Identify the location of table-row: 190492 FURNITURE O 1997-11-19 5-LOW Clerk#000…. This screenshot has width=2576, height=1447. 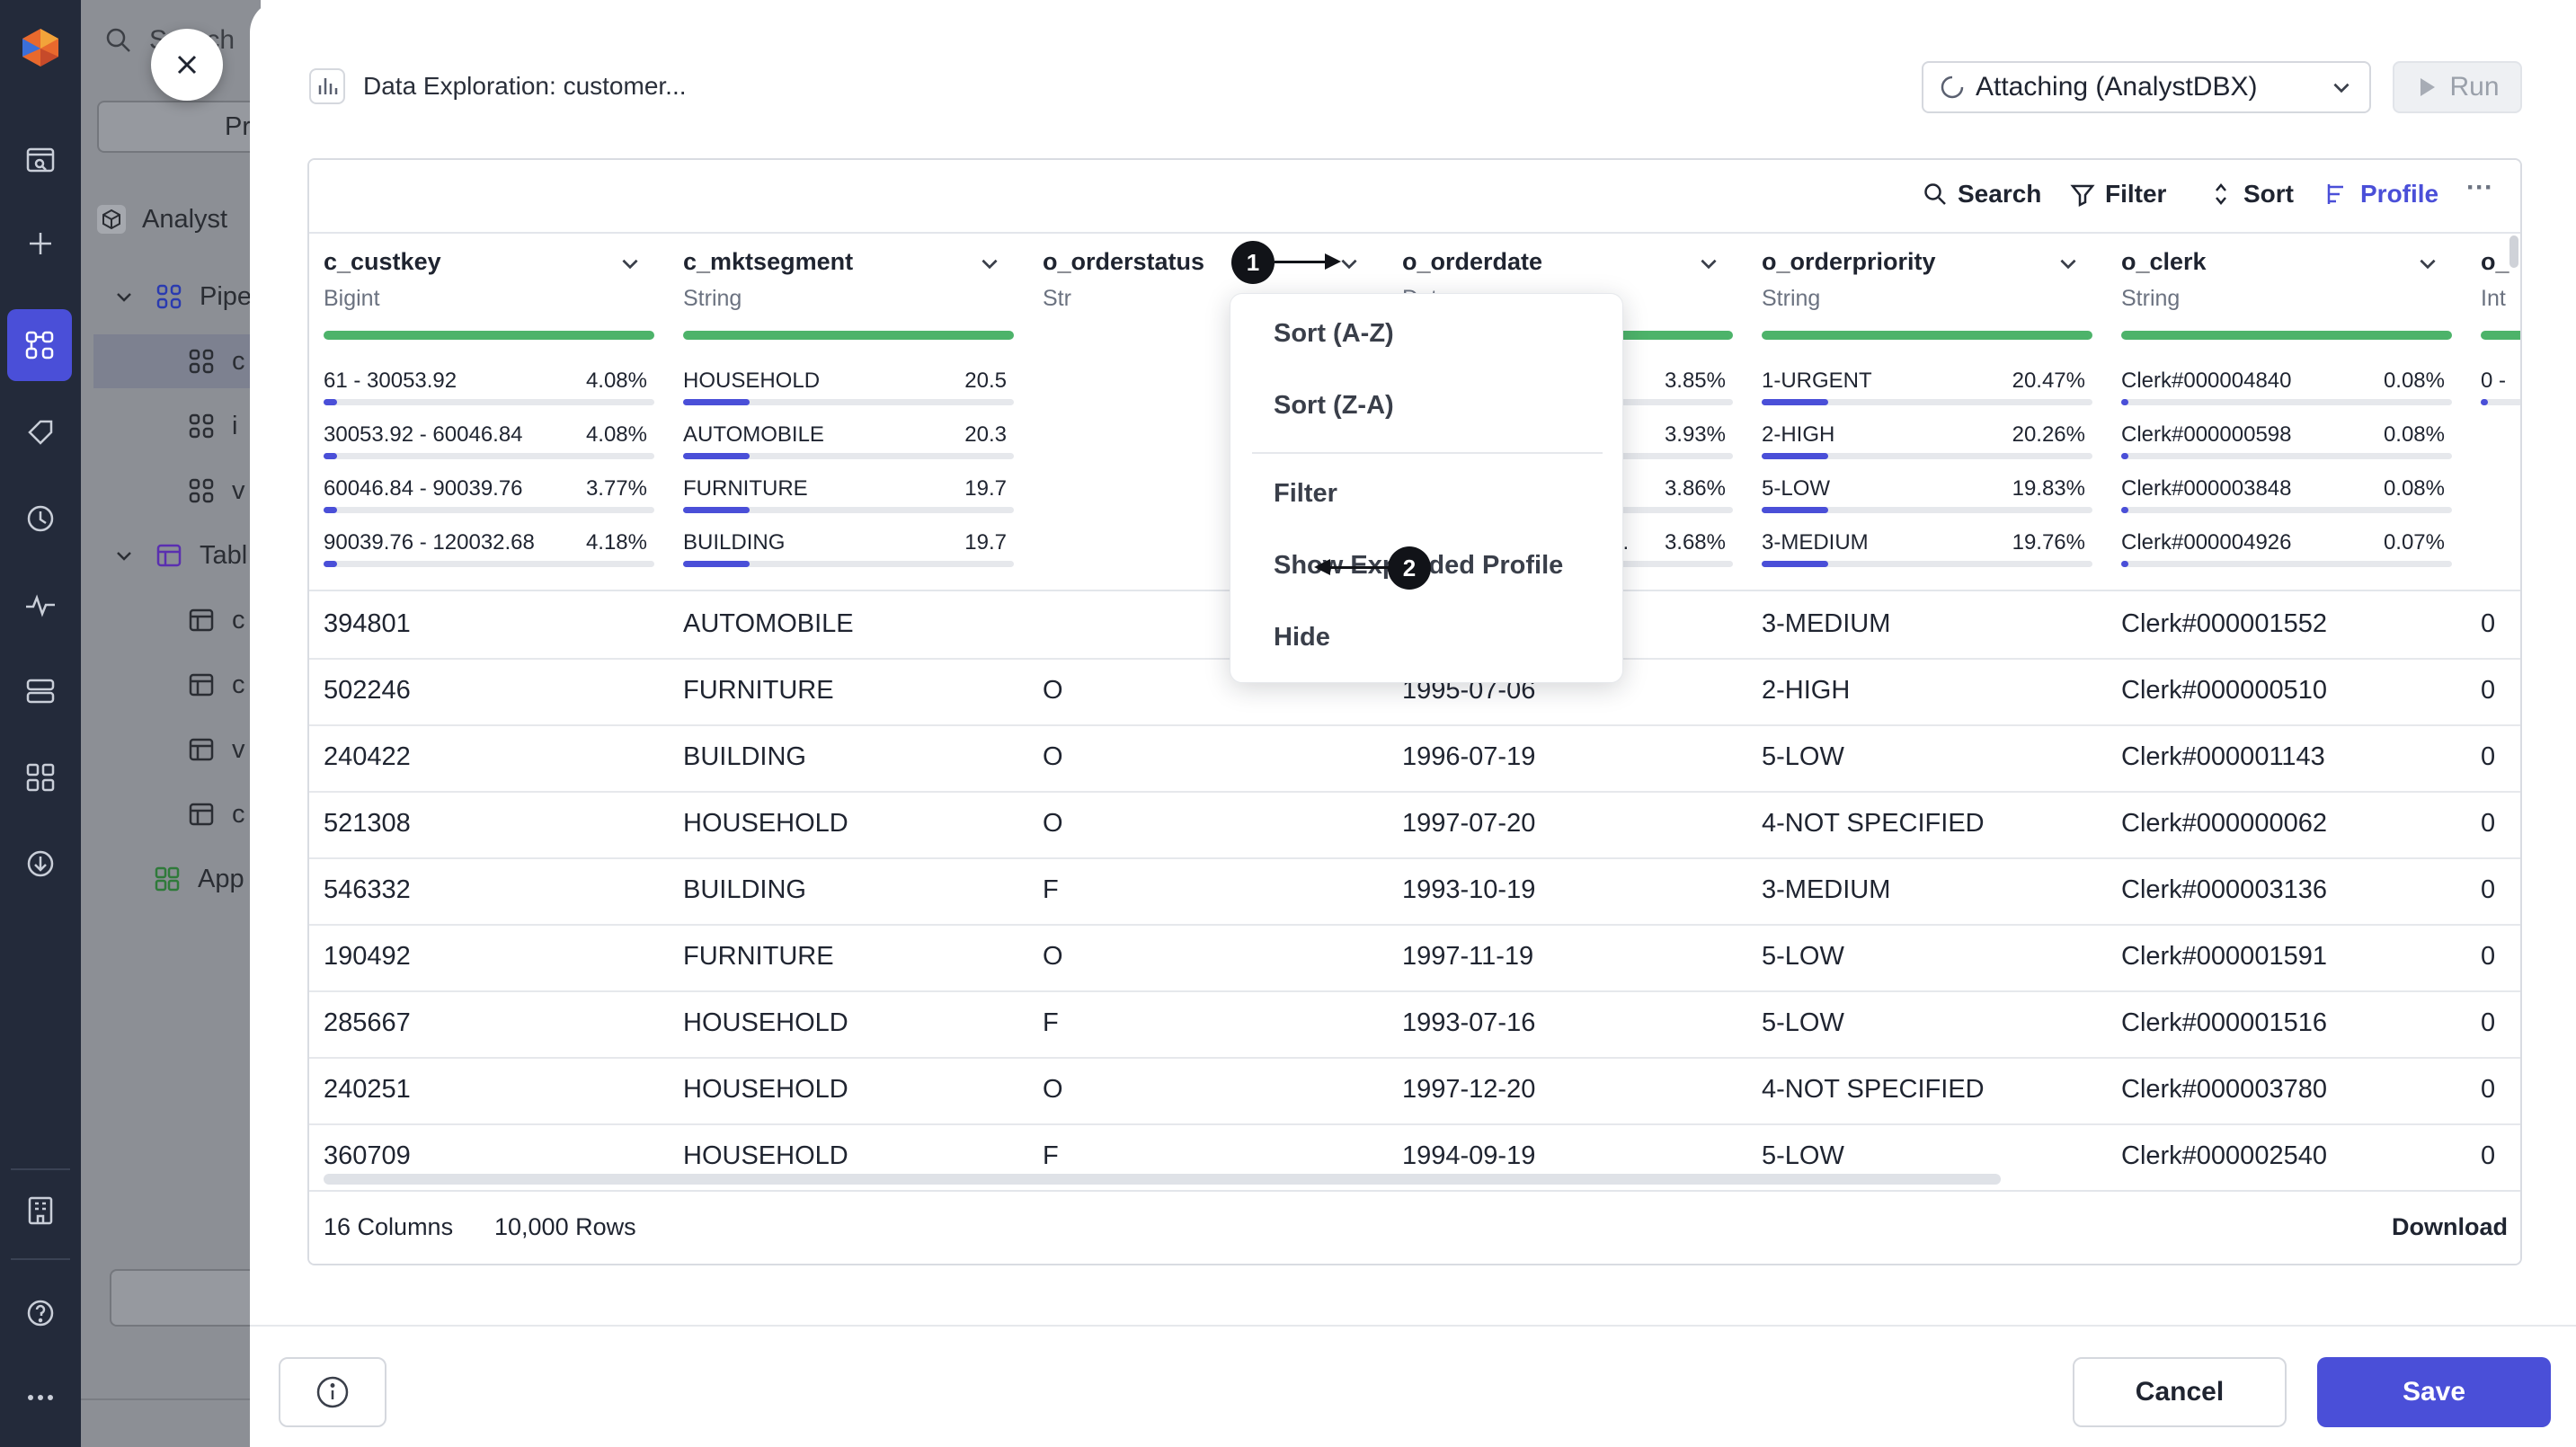
(1414, 959).